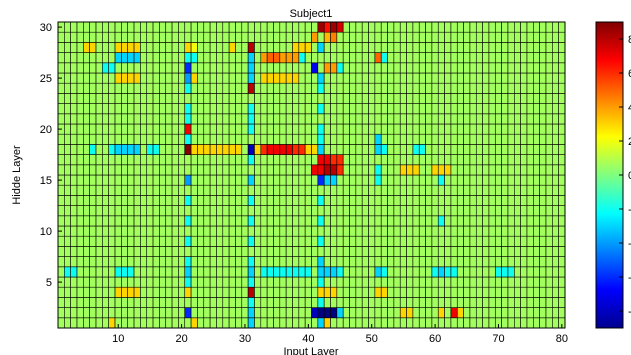 Image resolution: width=631 pixels, height=355 pixels. Describe the element at coordinates (245, 339) in the screenshot. I see `x-tick-label: 30` at that location.